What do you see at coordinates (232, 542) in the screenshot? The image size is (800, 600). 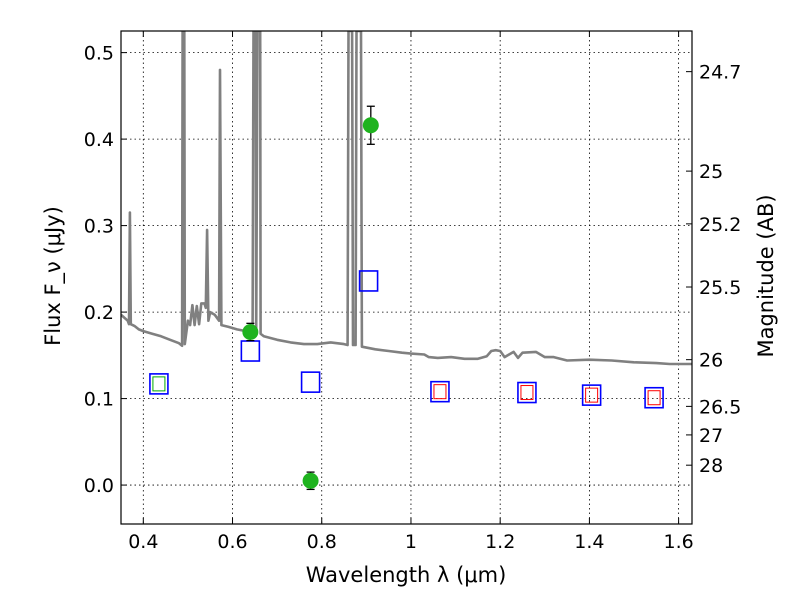 I see `x-tick-label: 0.6` at bounding box center [232, 542].